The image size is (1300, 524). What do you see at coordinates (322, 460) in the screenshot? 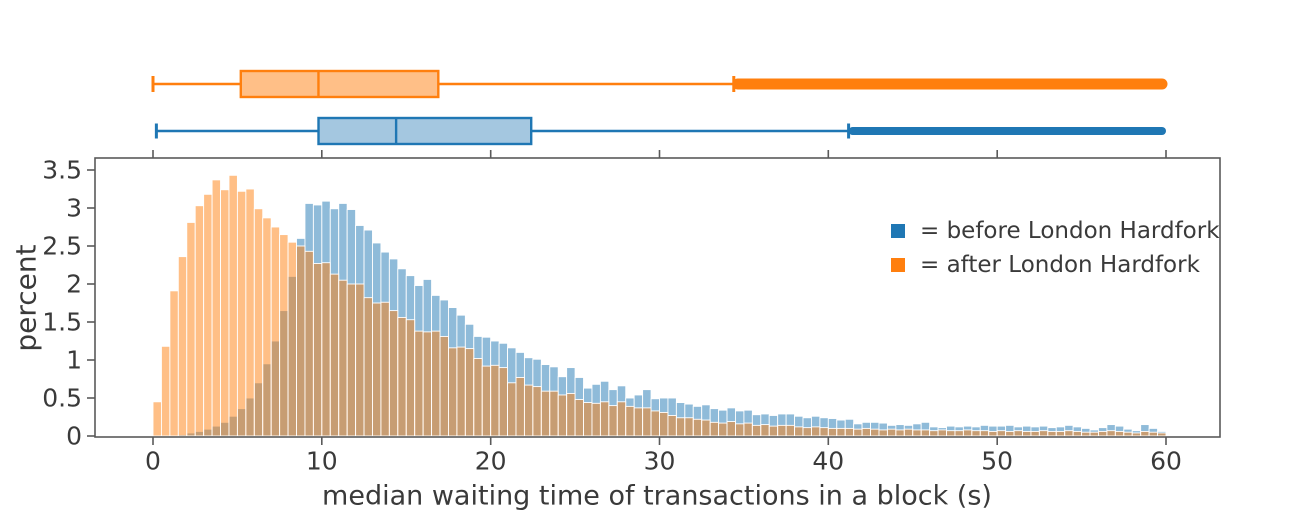
I see `x-tick-label: 10` at bounding box center [322, 460].